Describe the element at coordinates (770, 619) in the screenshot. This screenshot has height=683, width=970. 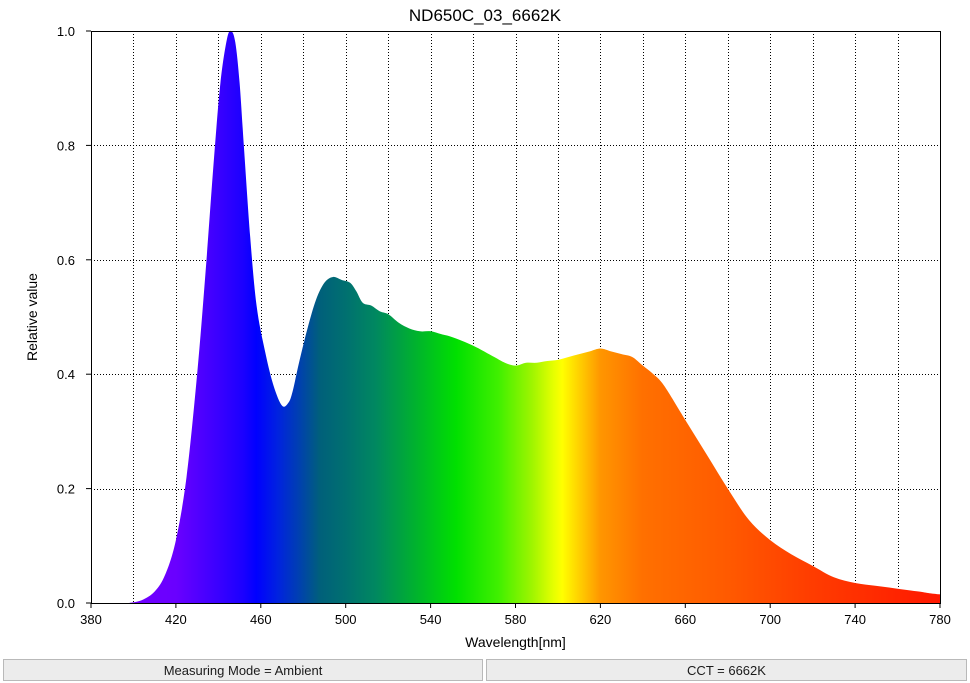
I see `x-tick-label: 700` at that location.